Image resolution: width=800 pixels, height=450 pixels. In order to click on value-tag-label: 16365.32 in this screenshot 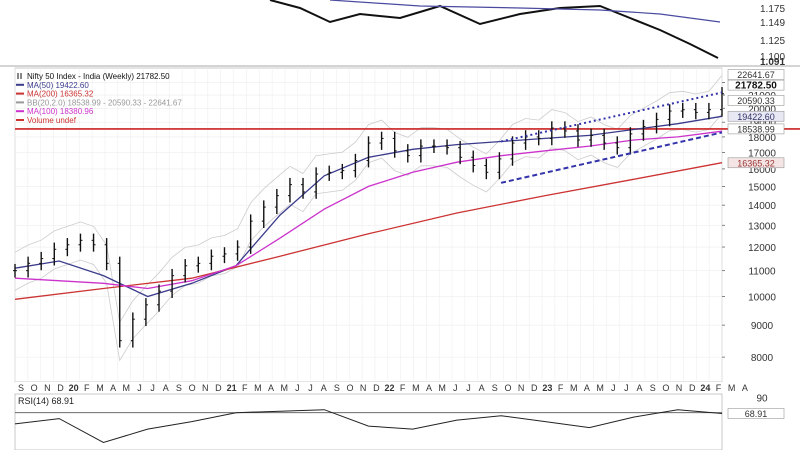, I will do `click(756, 163)`.